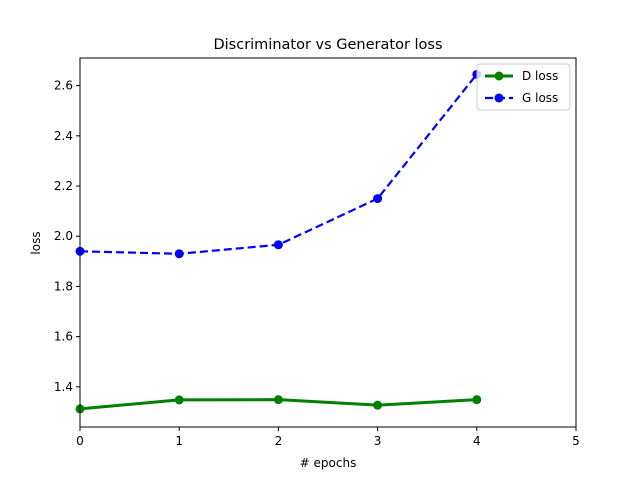  Describe the element at coordinates (499, 76) in the screenshot. I see `legend-d-loss-marker` at that location.